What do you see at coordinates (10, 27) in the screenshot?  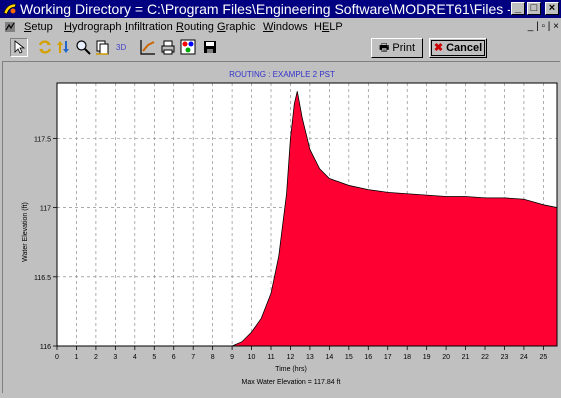 I see `mdi-child-icon` at bounding box center [10, 27].